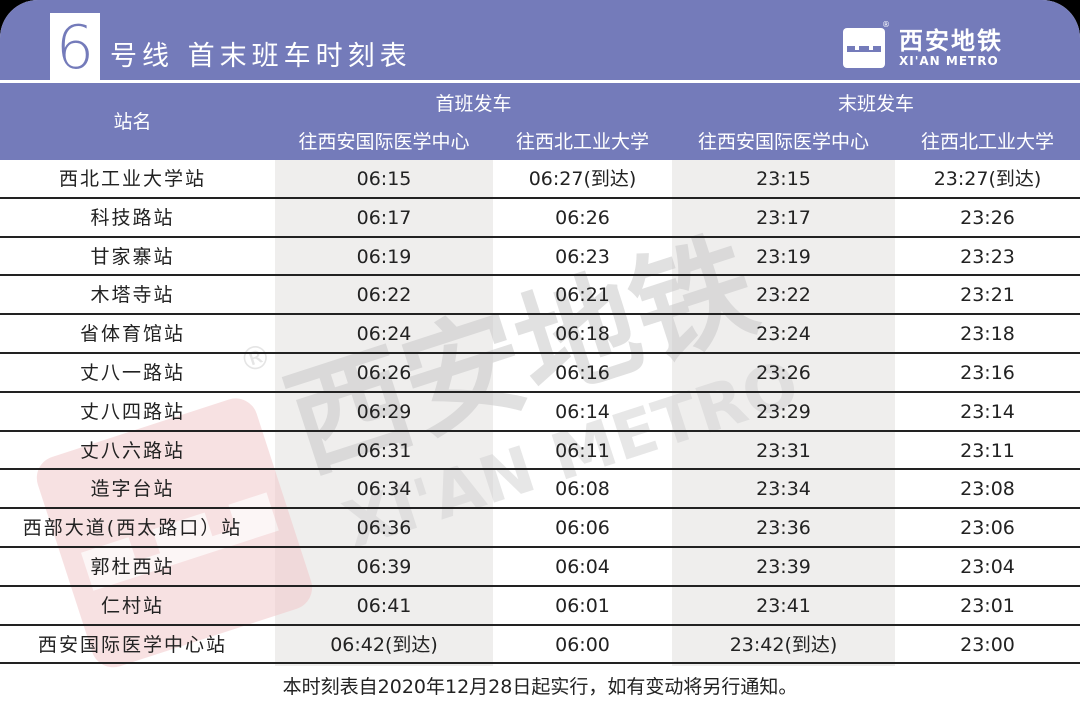 Image resolution: width=1080 pixels, height=704 pixels. Describe the element at coordinates (875, 104) in the screenshot. I see `last-train-header: 末班发车` at that location.